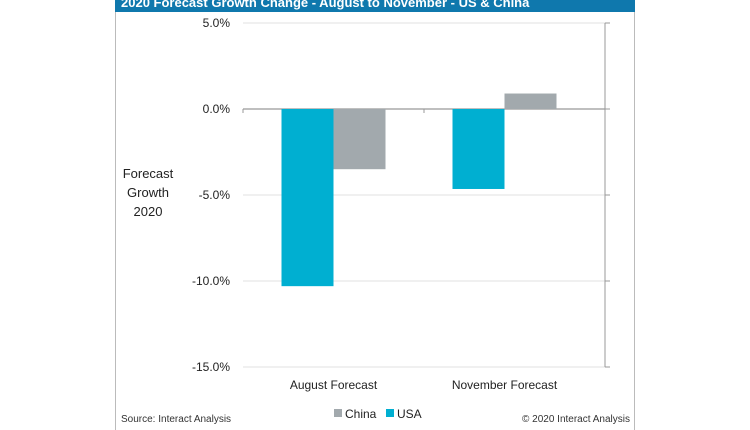 This screenshot has height=430, width=750. What do you see at coordinates (505, 385) in the screenshot?
I see `x-tick-label: November Forecast` at bounding box center [505, 385].